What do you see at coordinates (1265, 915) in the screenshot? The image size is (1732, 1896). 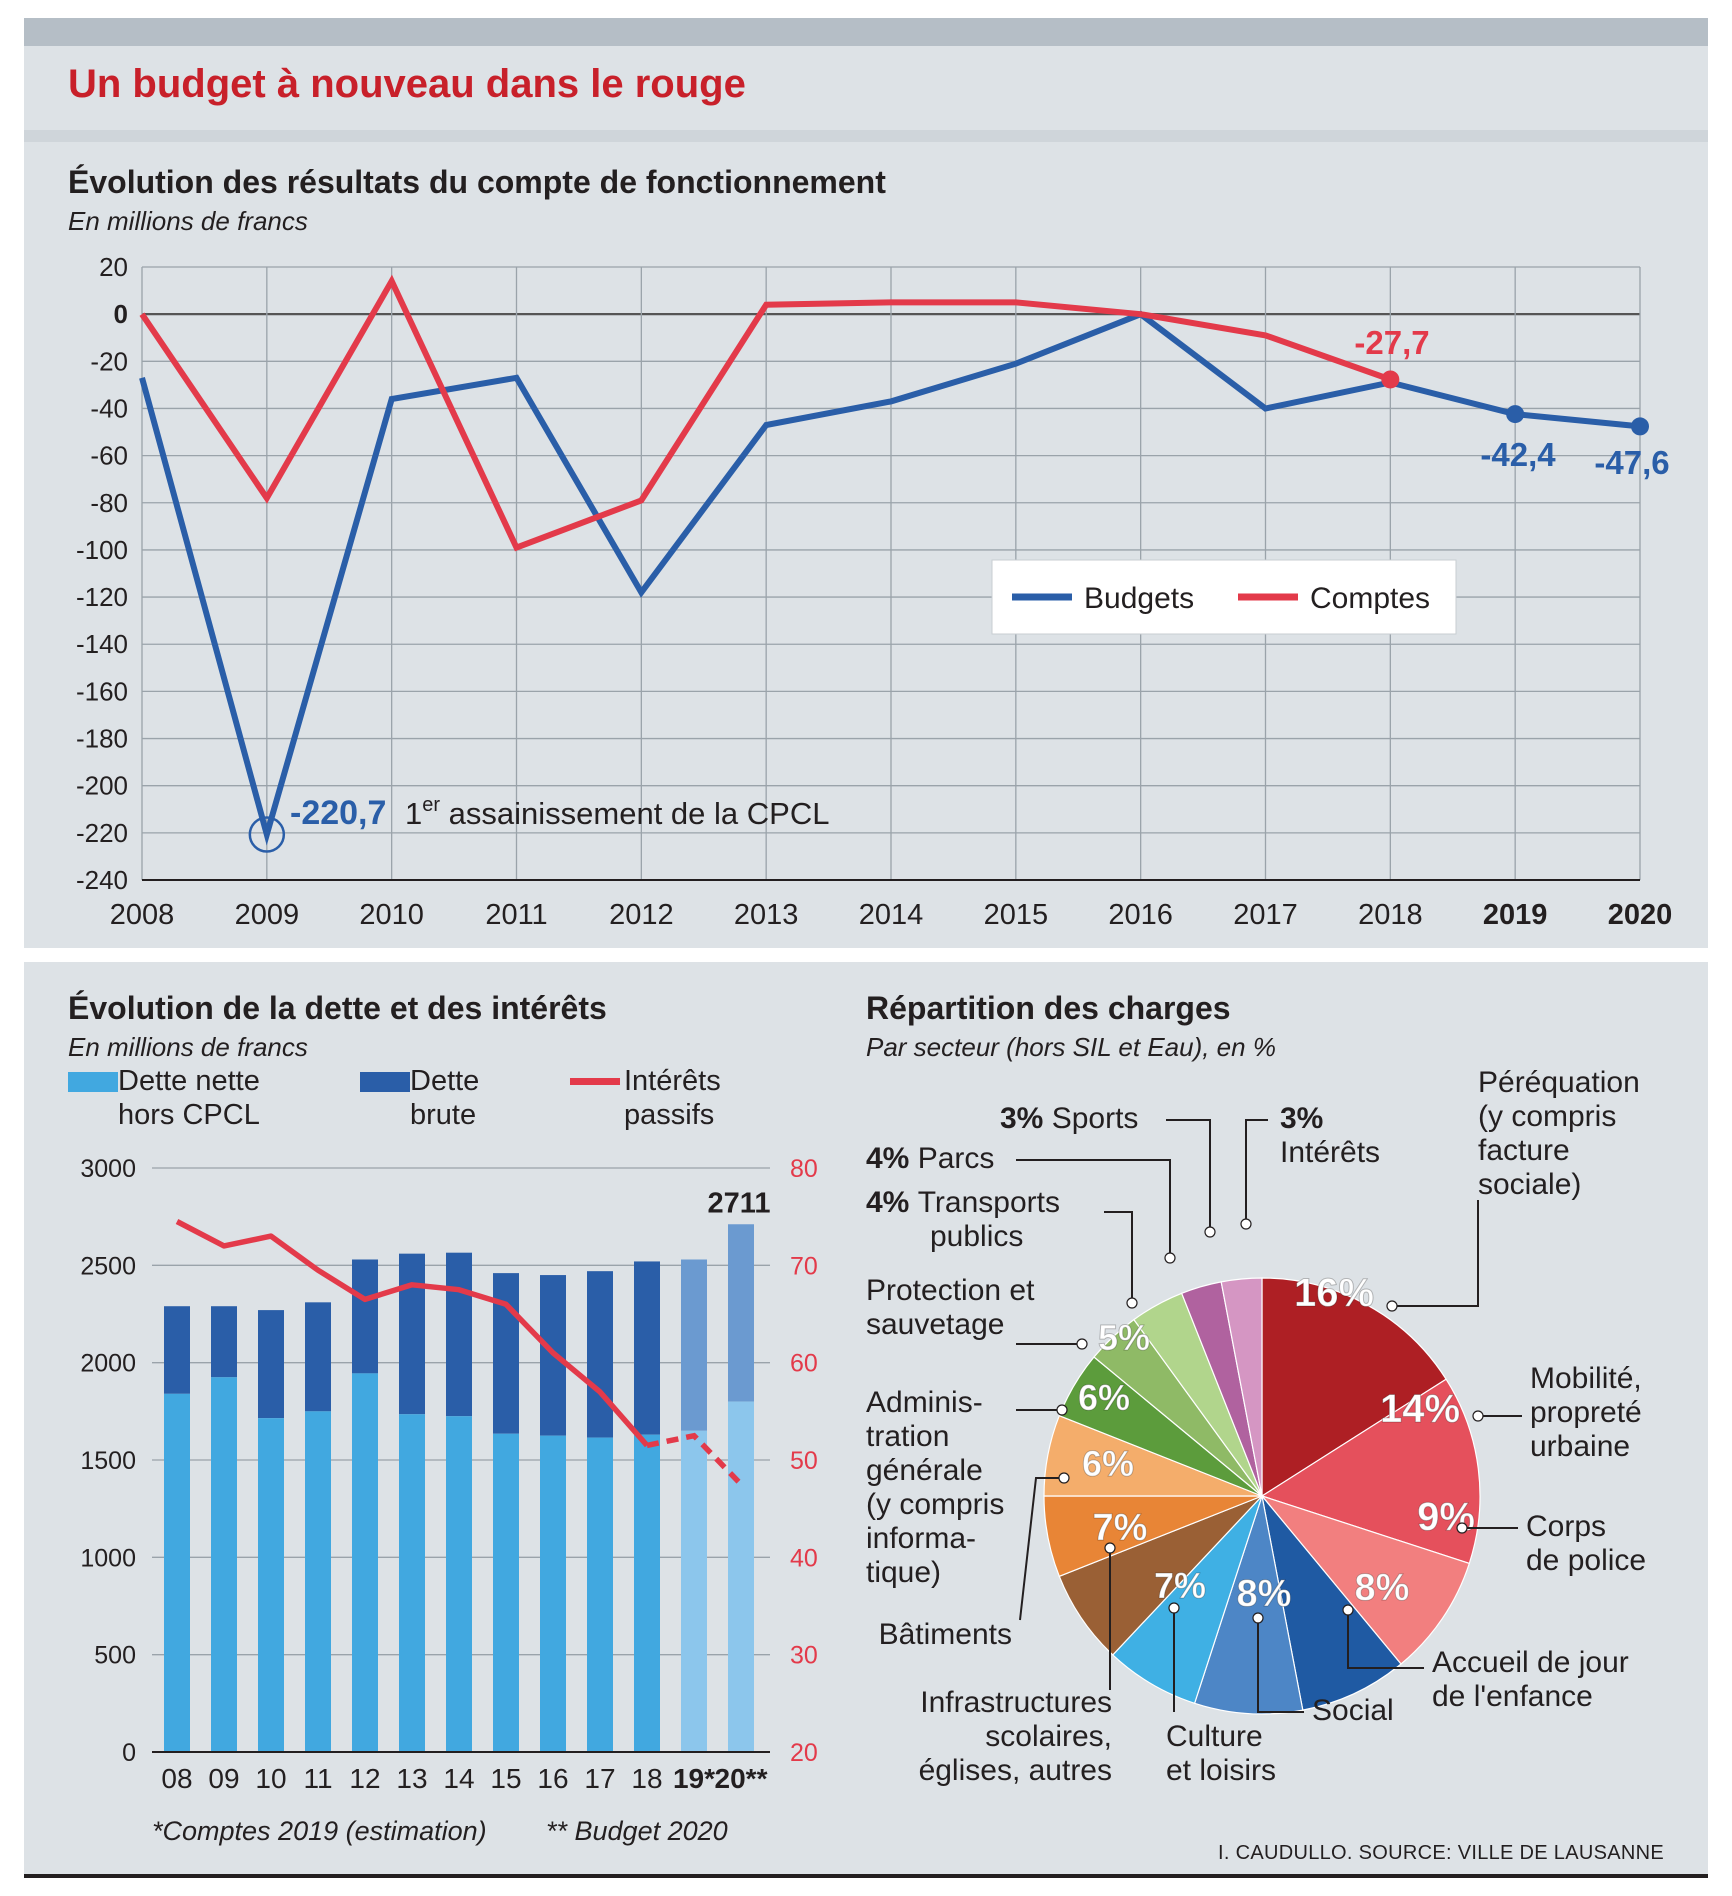 I see `x-tick-label: 2017` at bounding box center [1265, 915].